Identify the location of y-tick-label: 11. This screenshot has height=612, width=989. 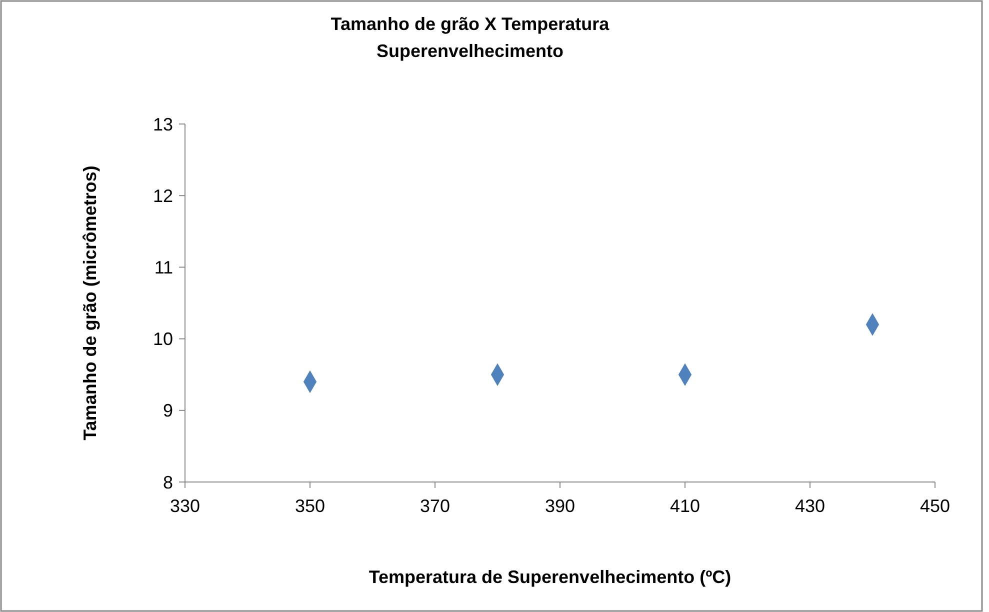
(163, 268).